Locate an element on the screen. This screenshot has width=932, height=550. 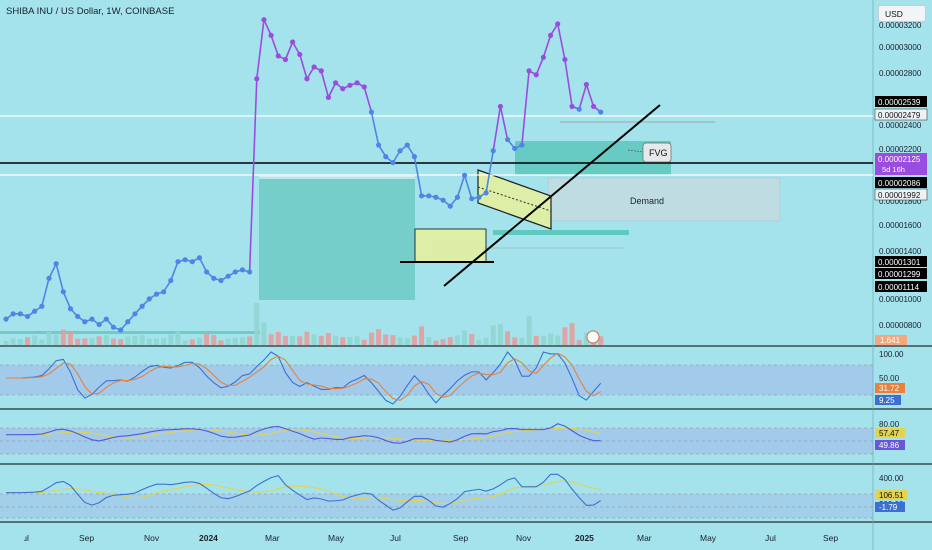
volume-badge is located at coordinates (891, 340).